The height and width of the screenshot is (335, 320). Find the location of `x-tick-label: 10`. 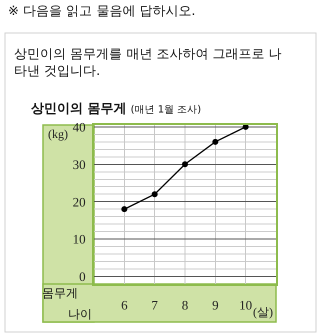

x-tick-label: 10 is located at coordinates (245, 304).